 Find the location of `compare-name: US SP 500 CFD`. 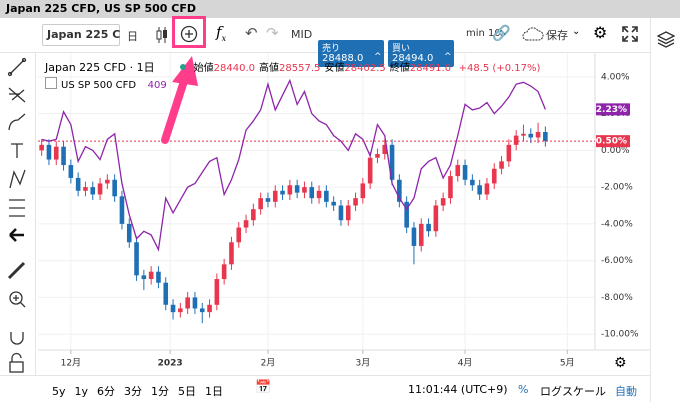

compare-name: US SP 500 CFD is located at coordinates (99, 85).